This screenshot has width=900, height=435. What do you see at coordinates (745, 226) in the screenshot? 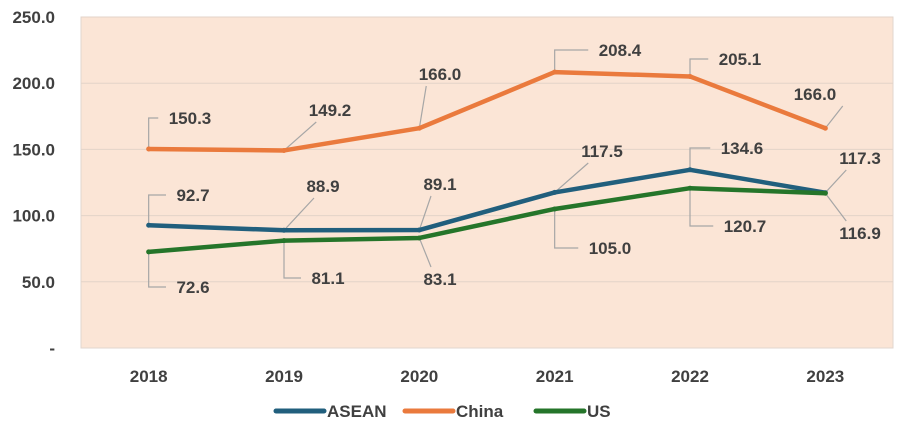
I see `data-label: 120.7` at bounding box center [745, 226].